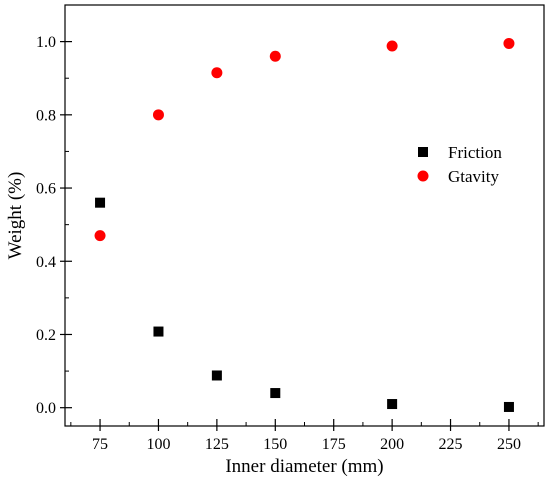  Describe the element at coordinates (475, 152) in the screenshot. I see `legend-label-friction: Friction` at that location.